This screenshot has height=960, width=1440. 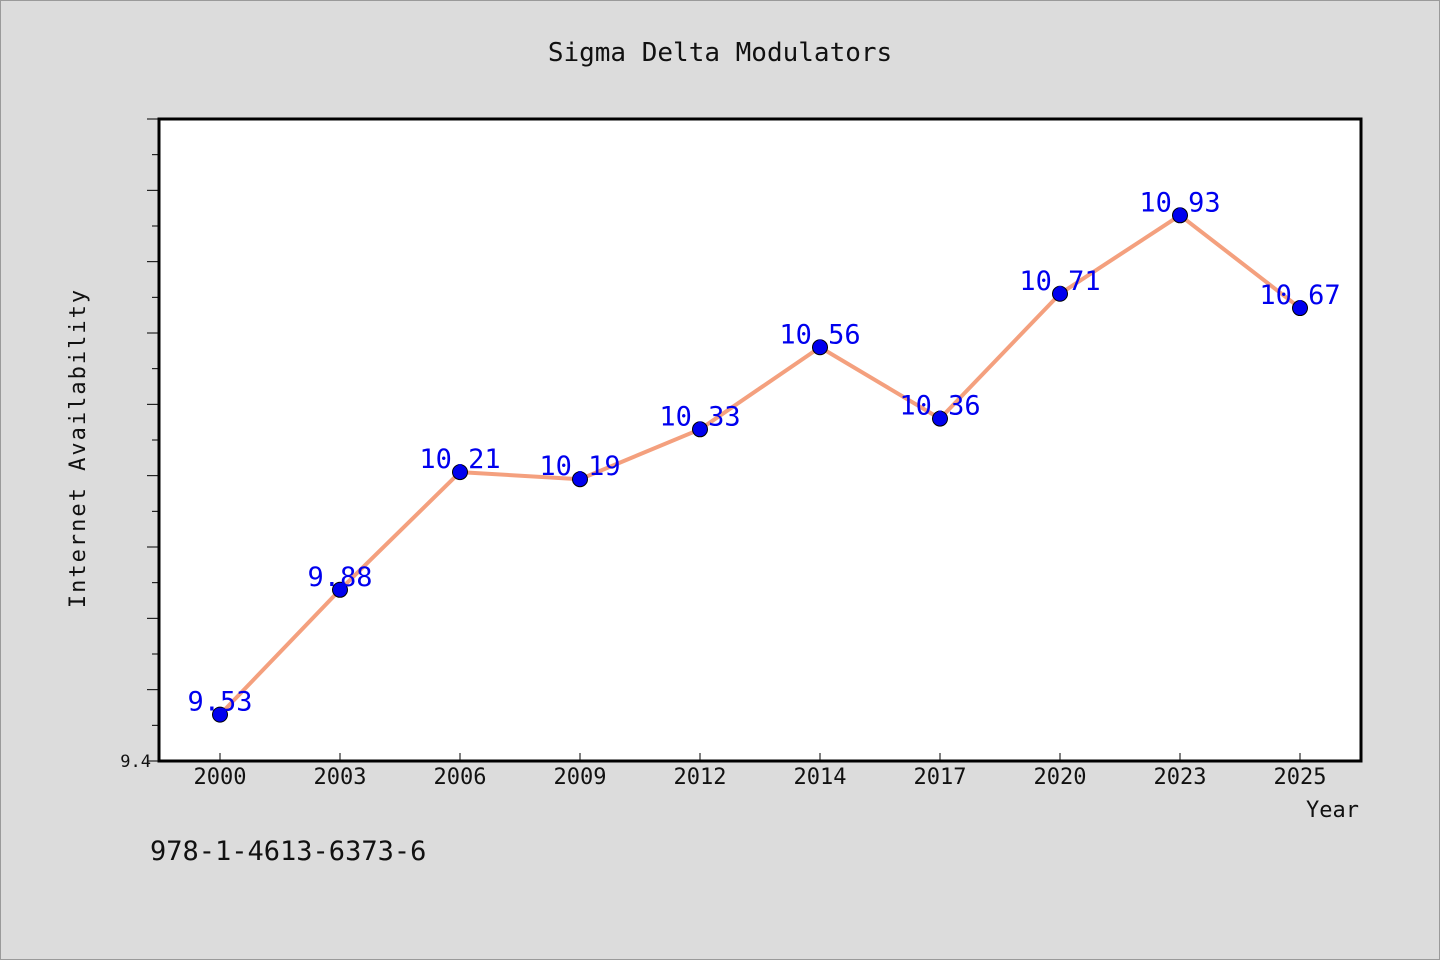 I want to click on x-axis-label: Year, so click(x=1332, y=810).